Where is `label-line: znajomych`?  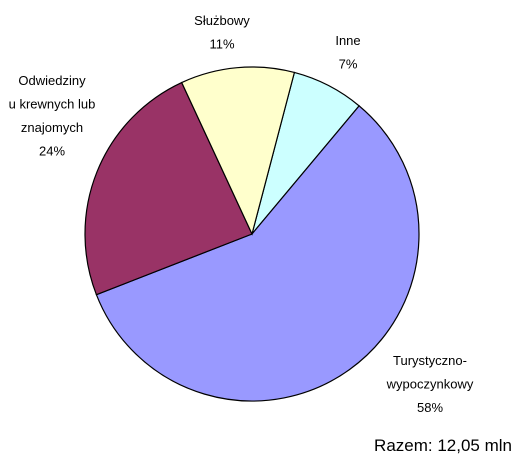
label-line: znajomych is located at coordinates (52, 127).